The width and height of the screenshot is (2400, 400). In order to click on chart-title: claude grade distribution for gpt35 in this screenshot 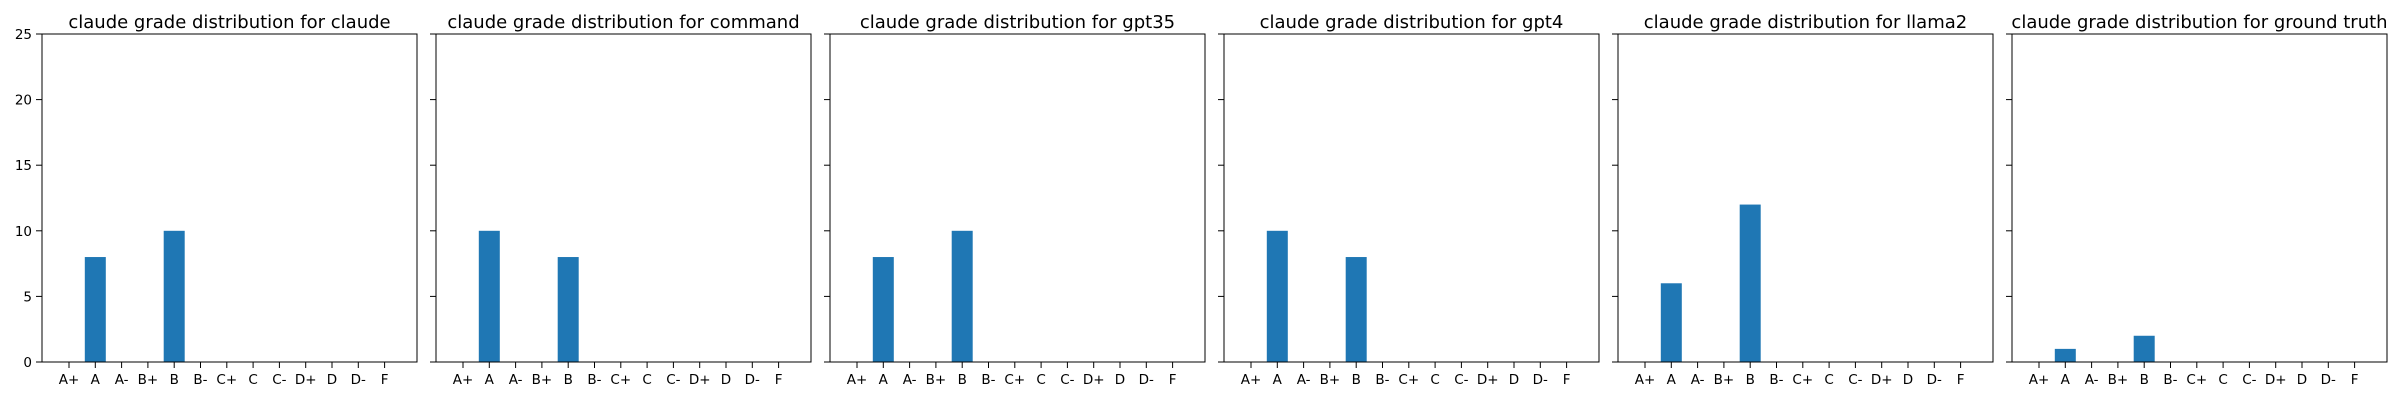, I will do `click(1017, 22)`.